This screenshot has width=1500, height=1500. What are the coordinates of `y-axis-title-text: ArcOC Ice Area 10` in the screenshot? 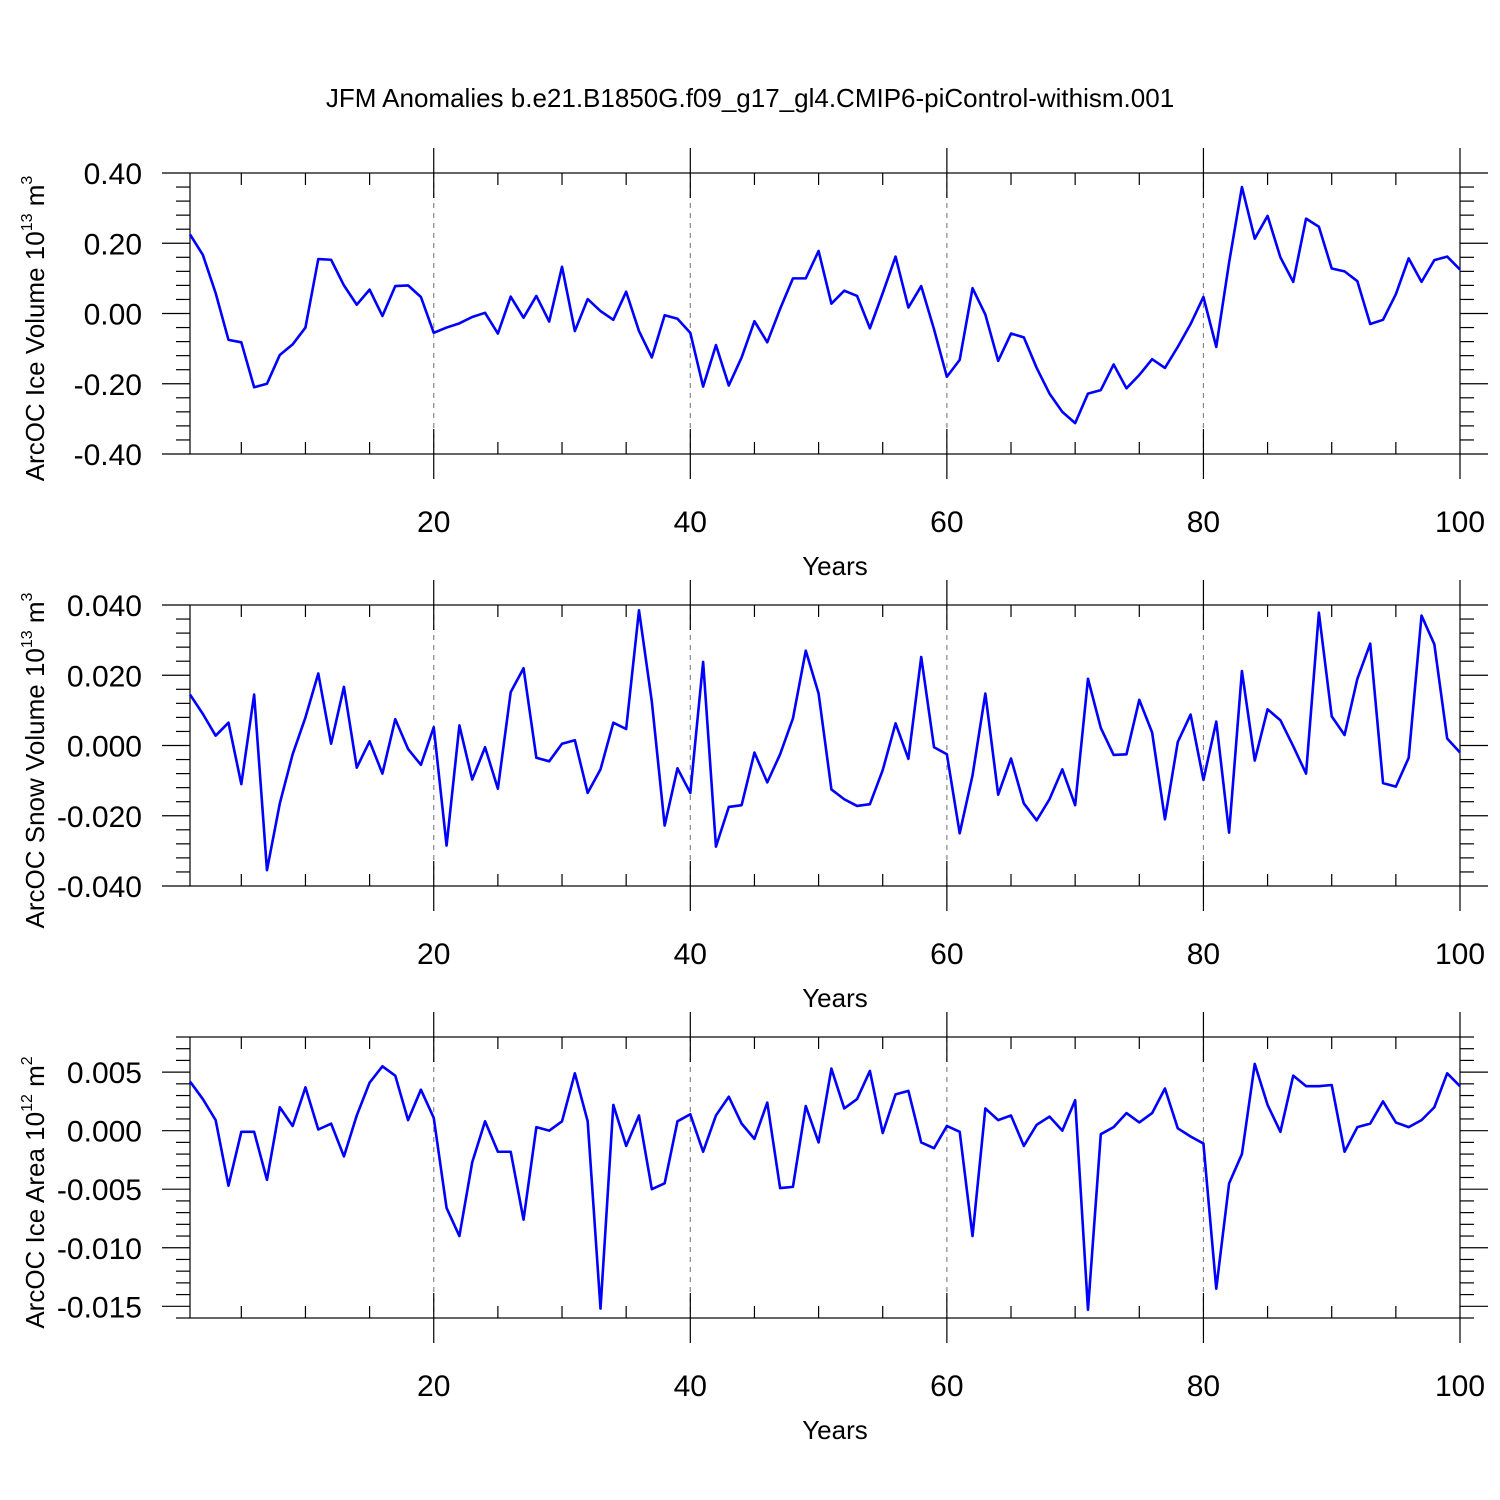 It's located at (35, 1220).